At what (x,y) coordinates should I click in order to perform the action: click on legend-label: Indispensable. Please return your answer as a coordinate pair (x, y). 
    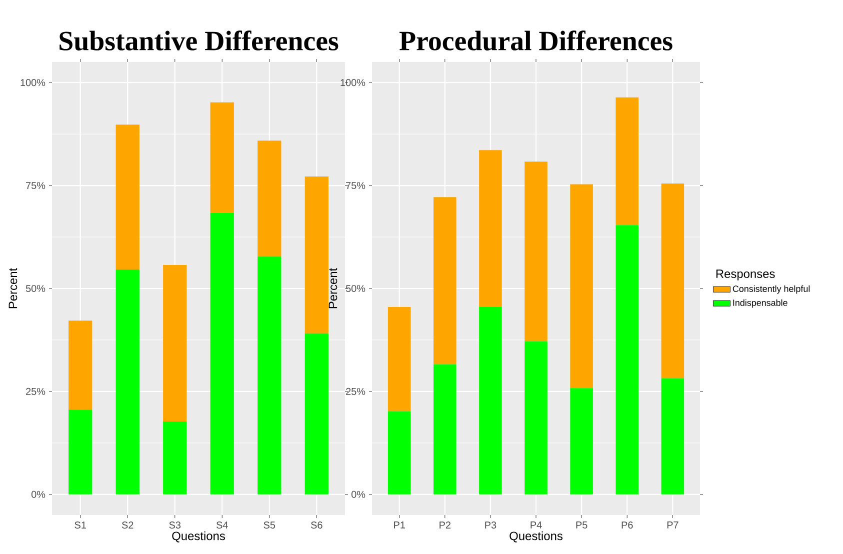
    Looking at the image, I should click on (760, 303).